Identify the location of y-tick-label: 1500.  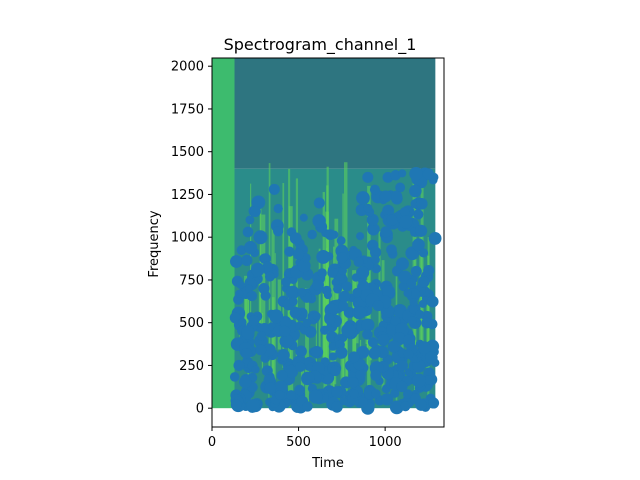
(187, 152).